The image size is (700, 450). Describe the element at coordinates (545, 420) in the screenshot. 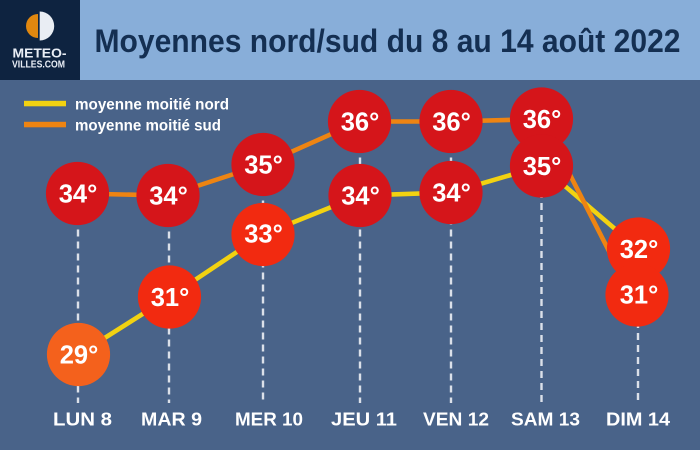

I see `svg-text: SAM 13` at that location.